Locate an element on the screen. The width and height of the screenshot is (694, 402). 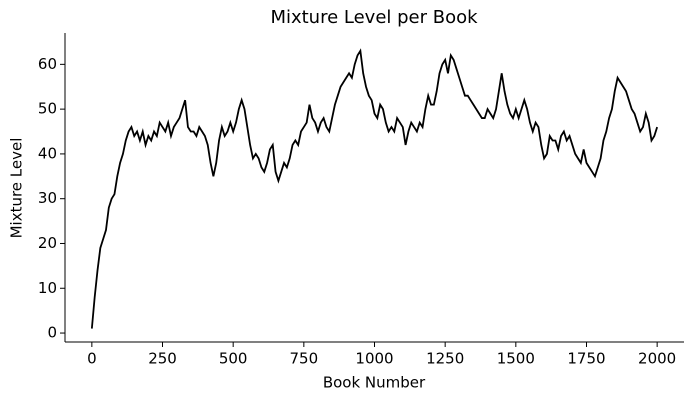
y-tick-label: 40 is located at coordinates (47, 153).